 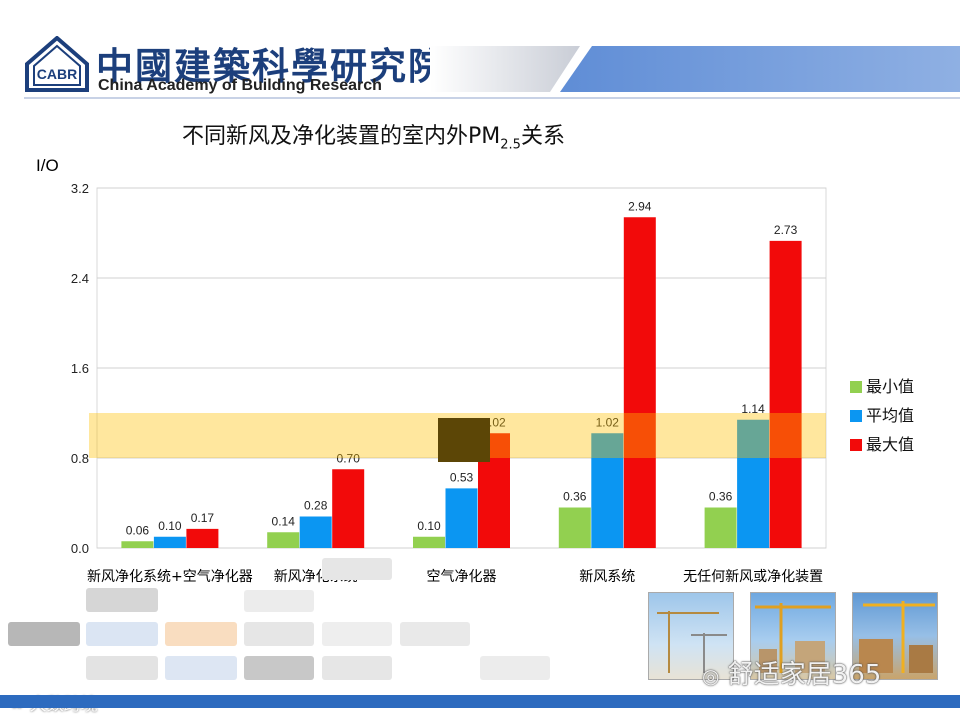 What do you see at coordinates (57, 74) in the screenshot?
I see `logo-text: CABR` at bounding box center [57, 74].